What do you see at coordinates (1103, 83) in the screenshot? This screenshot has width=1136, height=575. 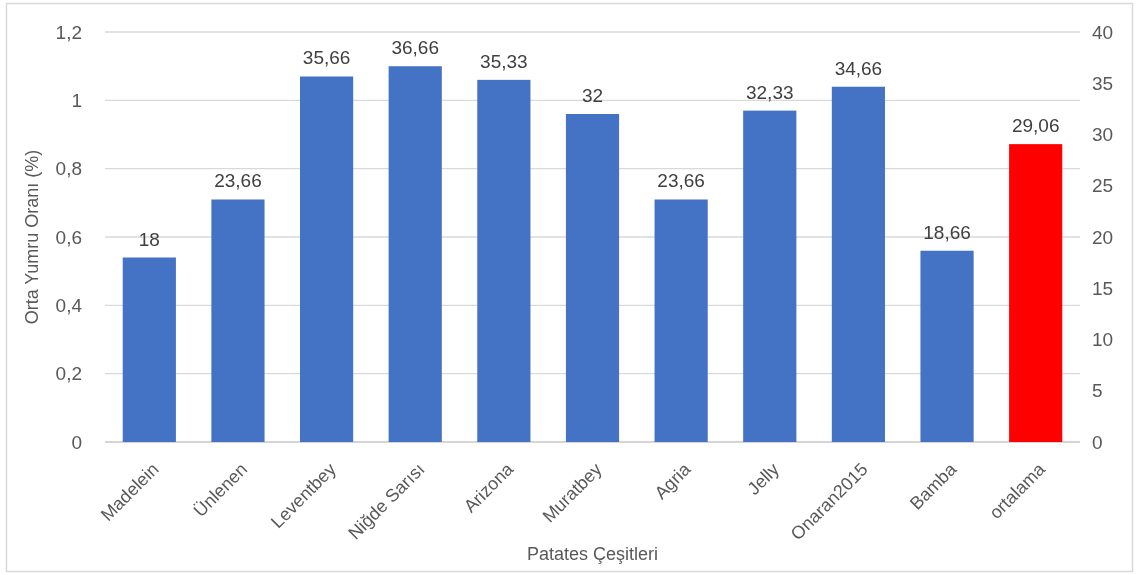 I see `y2-tick-label: 35` at bounding box center [1103, 83].